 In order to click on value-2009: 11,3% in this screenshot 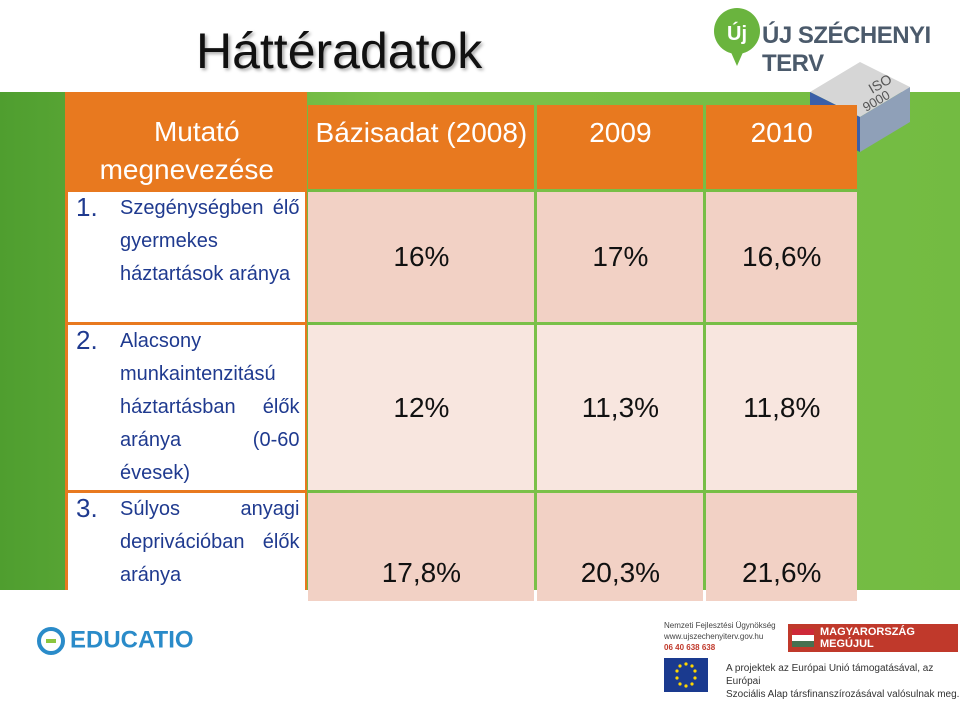, I will do `click(620, 407)`.